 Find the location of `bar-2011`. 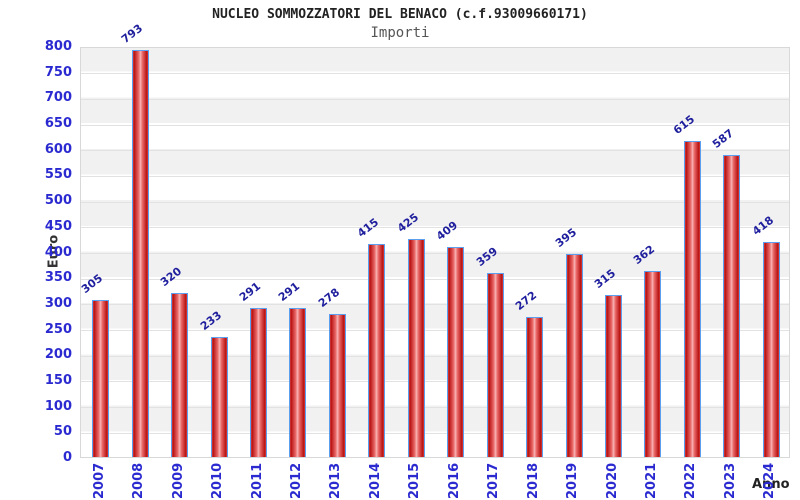

bar-2011 is located at coordinates (258, 382).